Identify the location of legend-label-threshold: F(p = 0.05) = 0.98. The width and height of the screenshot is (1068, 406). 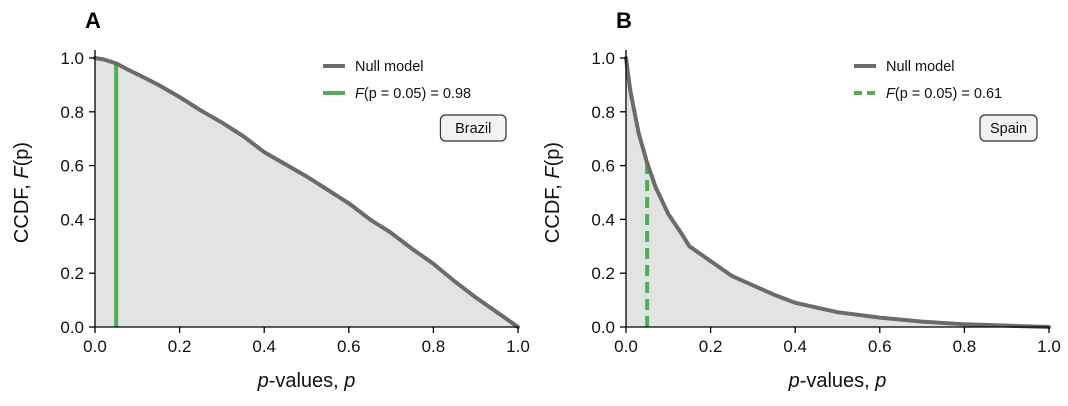
(413, 94).